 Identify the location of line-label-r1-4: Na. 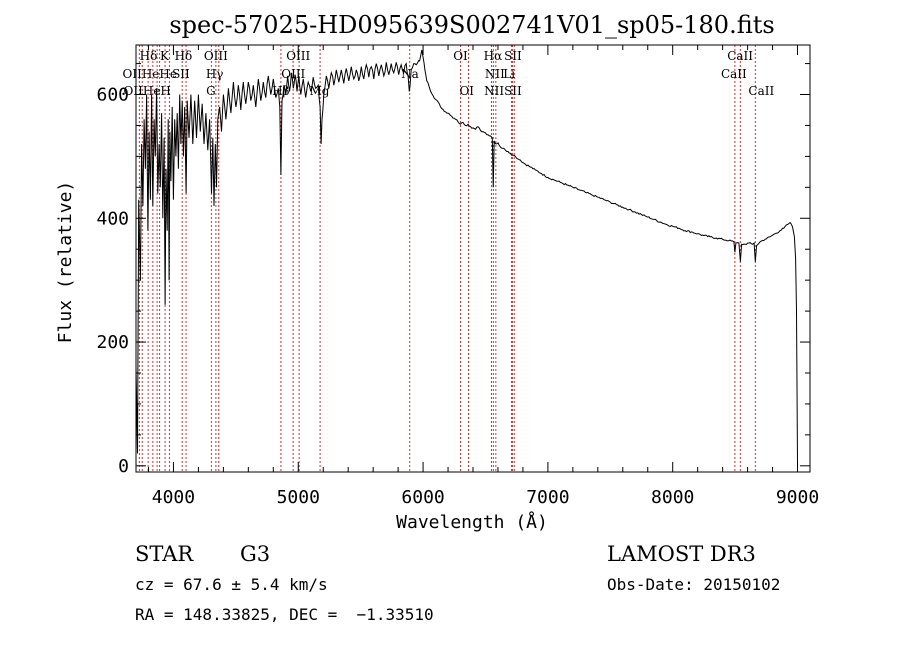
(410, 74).